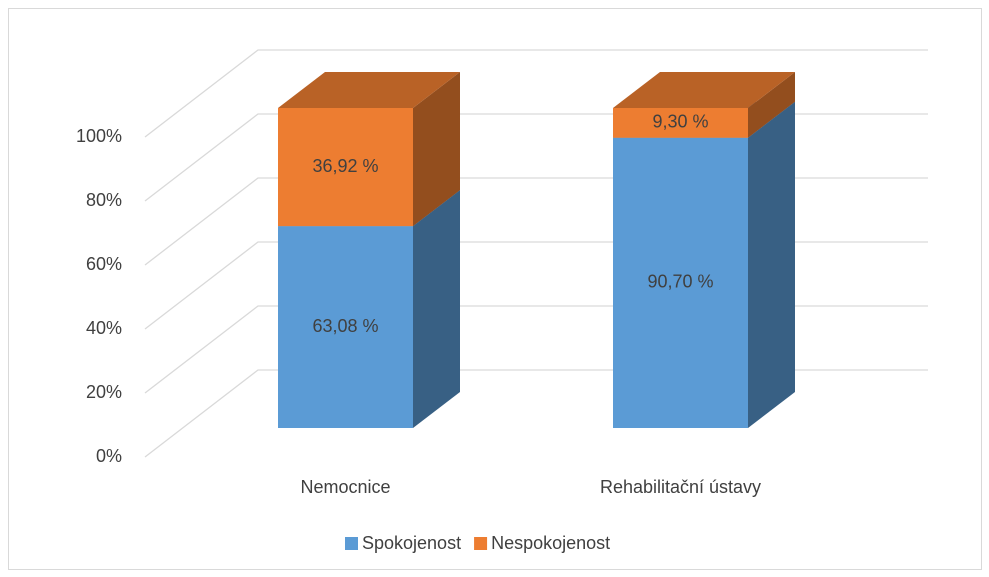 Image resolution: width=989 pixels, height=577 pixels. Describe the element at coordinates (550, 543) in the screenshot. I see `legend-label: Nespokojenost` at that location.